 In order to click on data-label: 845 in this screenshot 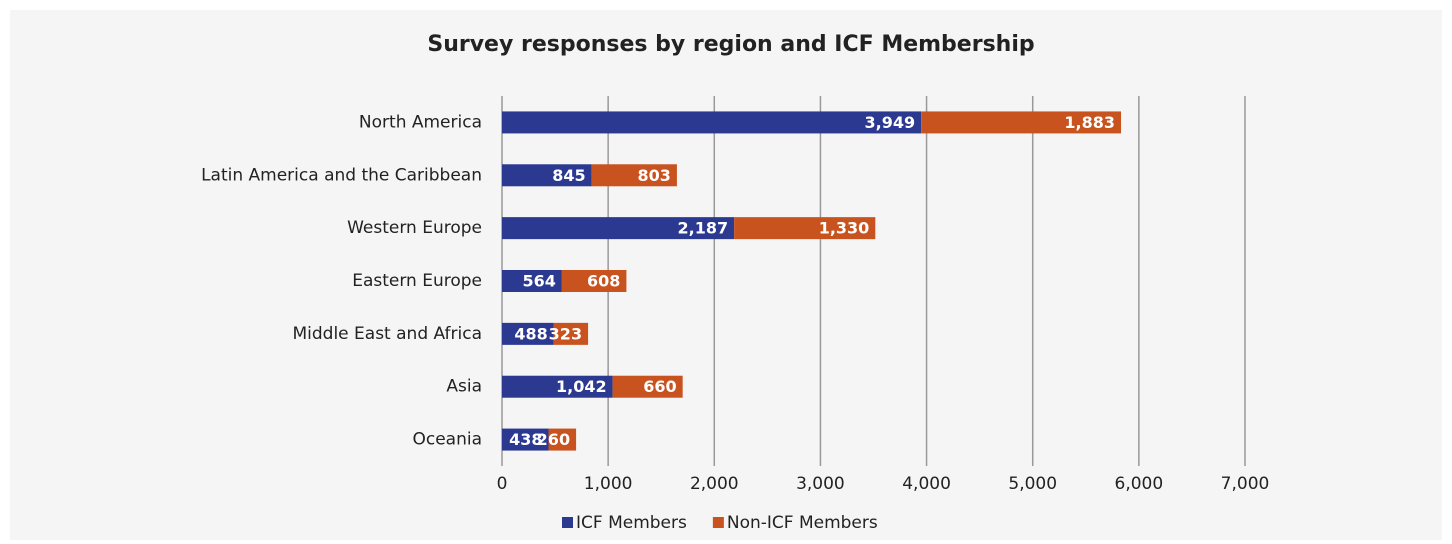, I will do `click(568, 175)`.